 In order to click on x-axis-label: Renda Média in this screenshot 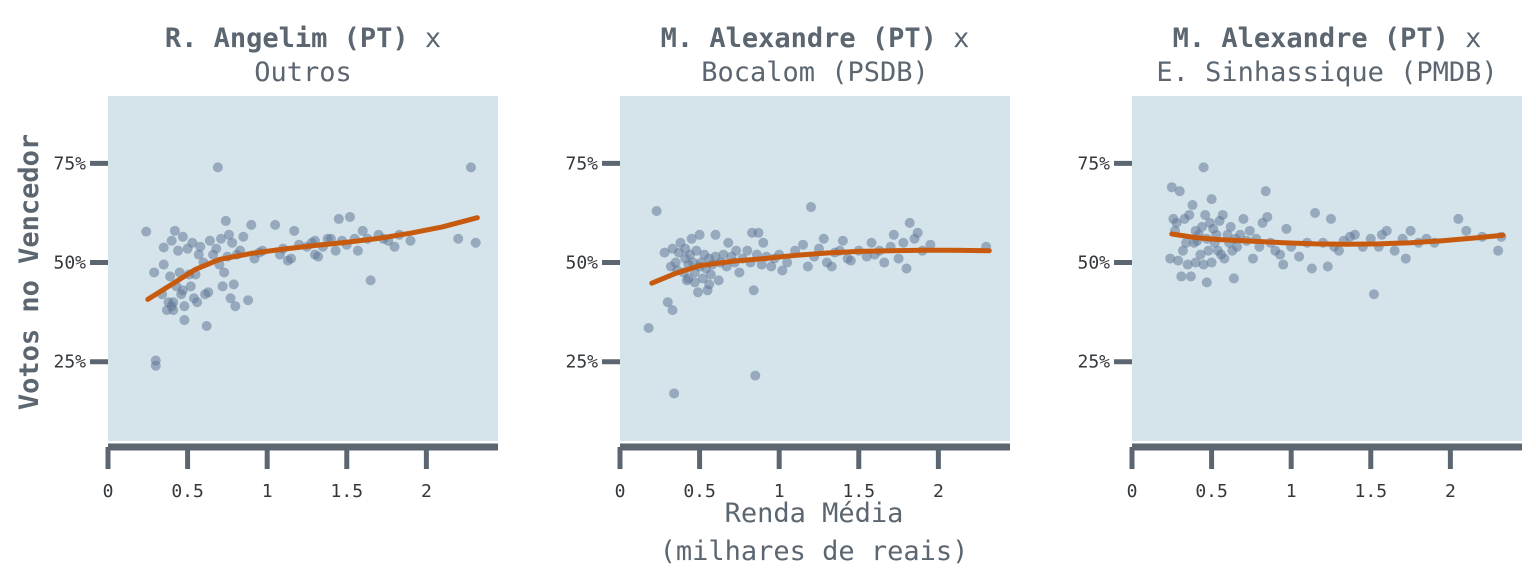, I will do `click(814, 513)`.